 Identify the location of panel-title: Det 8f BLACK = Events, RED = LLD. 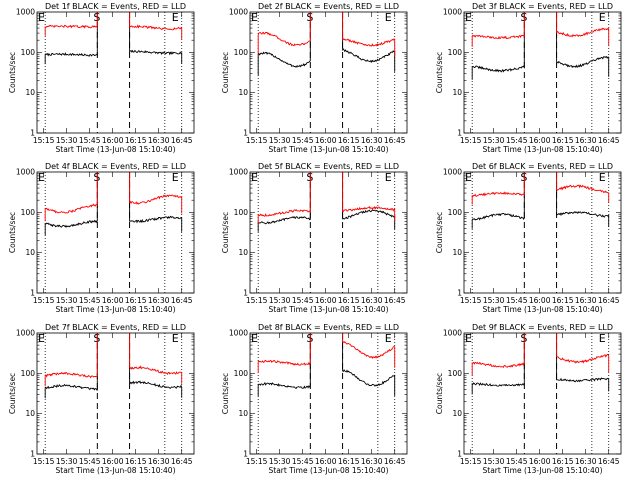
(328, 327).